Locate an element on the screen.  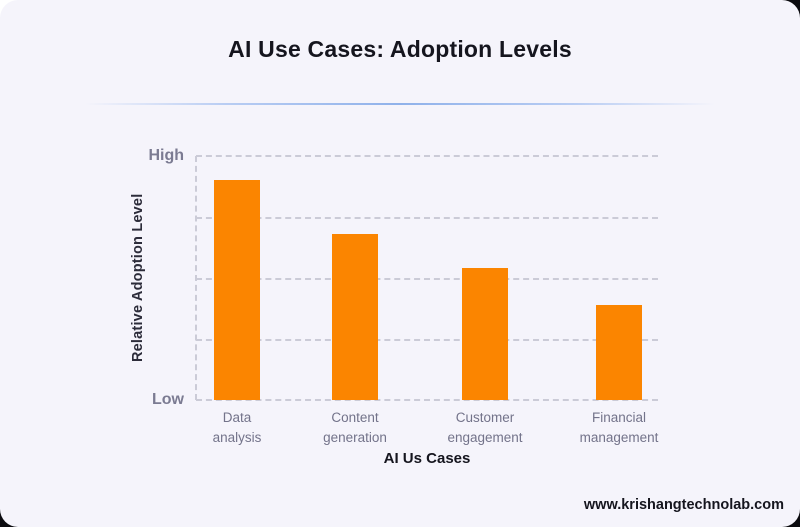
gridline-low is located at coordinates (427, 400).